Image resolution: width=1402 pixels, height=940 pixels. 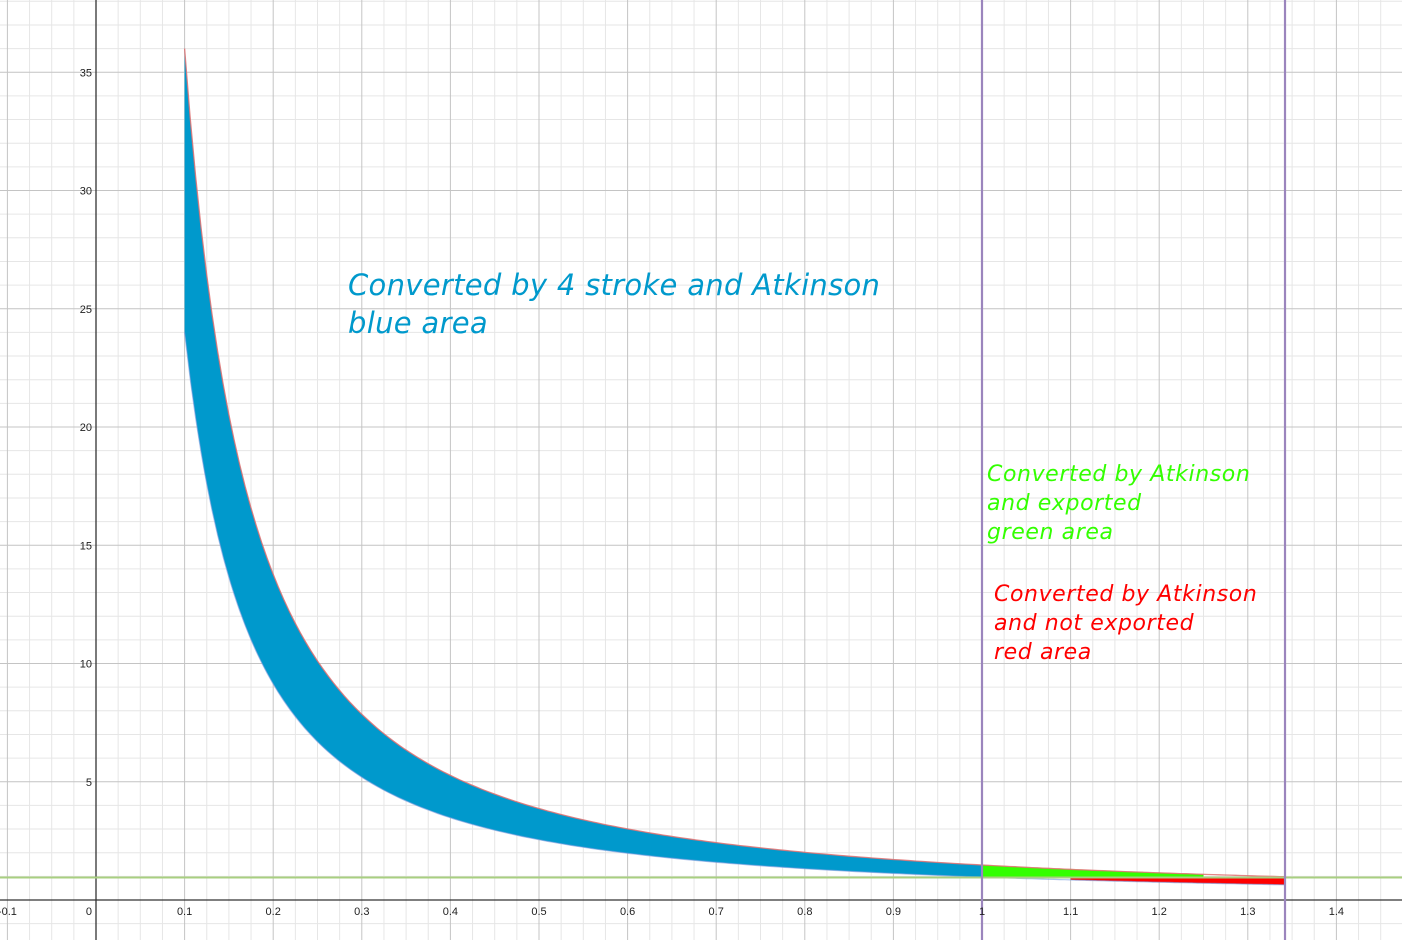 What do you see at coordinates (184, 912) in the screenshot?
I see `svg-text: 0.1` at bounding box center [184, 912].